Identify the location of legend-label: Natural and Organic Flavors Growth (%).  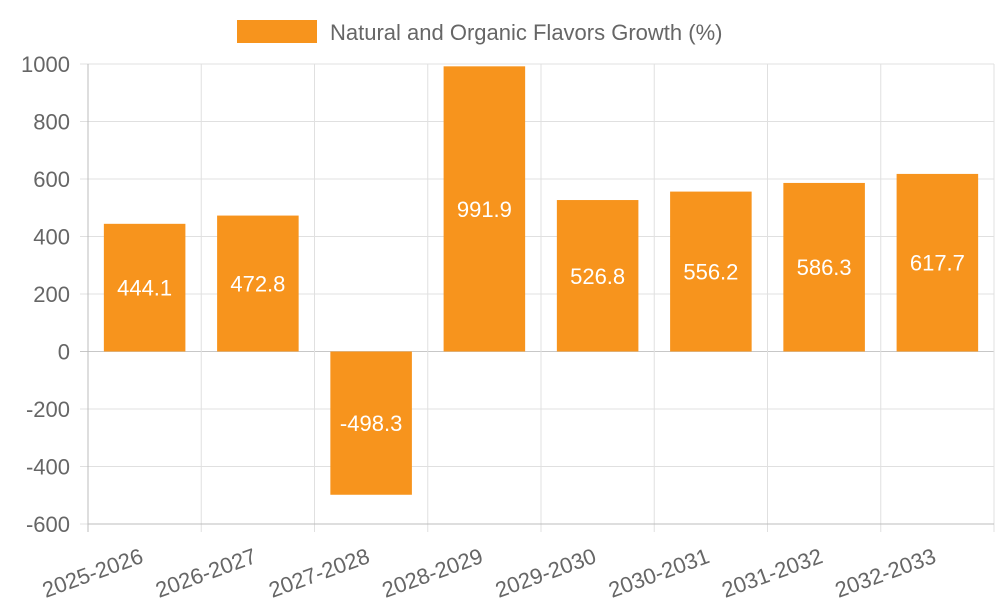
(526, 32).